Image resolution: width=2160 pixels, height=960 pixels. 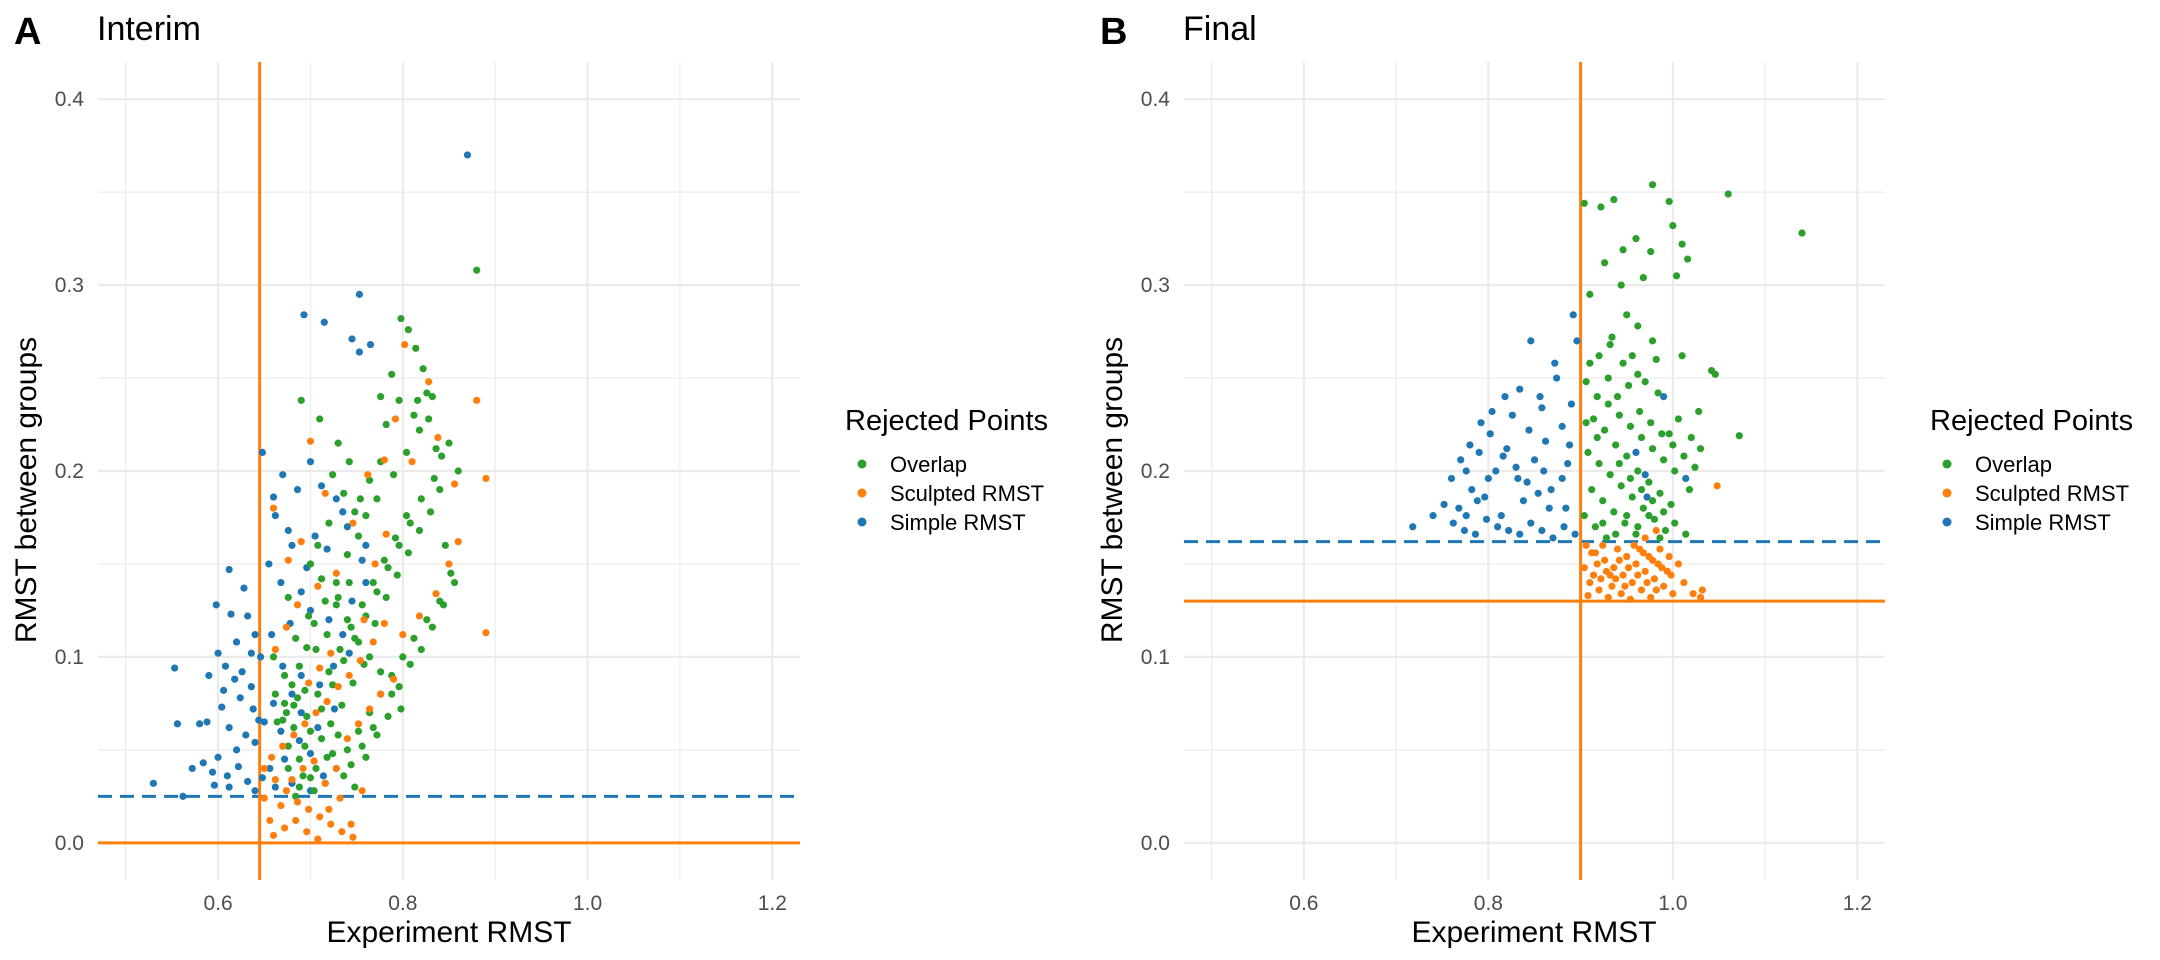 What do you see at coordinates (149, 29) in the screenshot?
I see `panel-a-title: Interim` at bounding box center [149, 29].